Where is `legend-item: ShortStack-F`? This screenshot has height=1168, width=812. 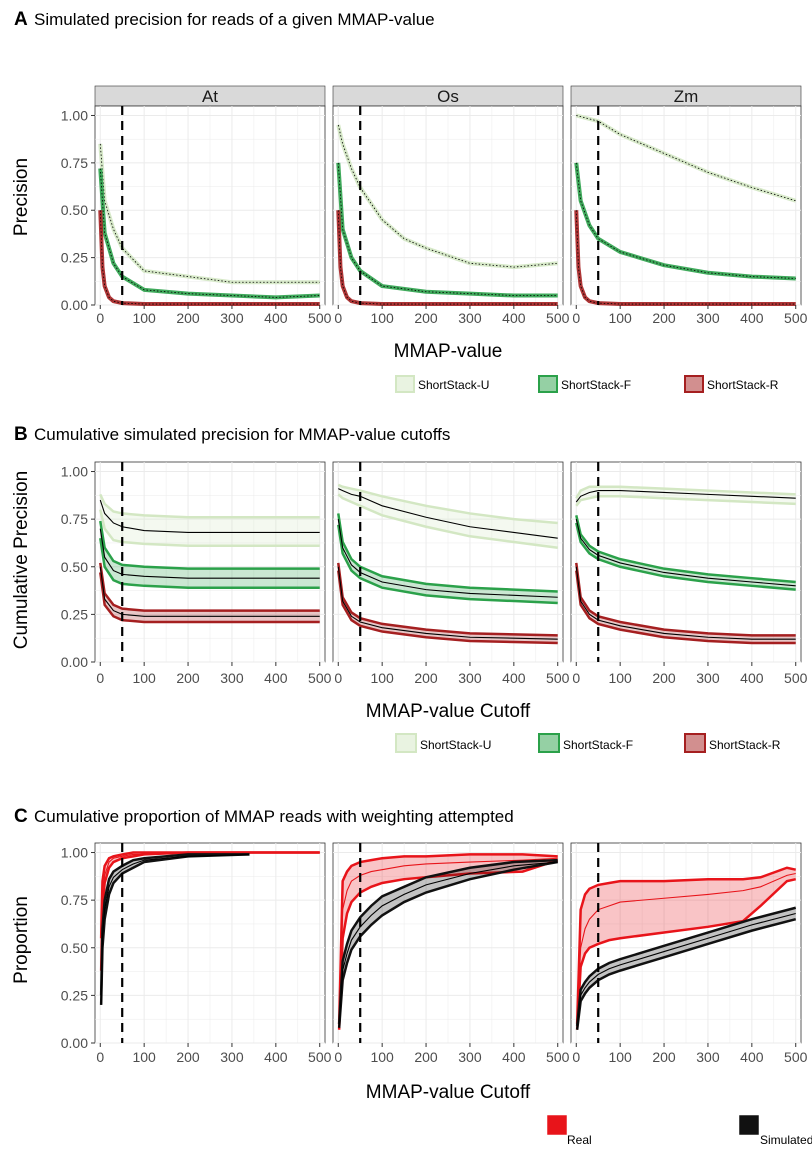
legend-item: ShortStack-F is located at coordinates (584, 384).